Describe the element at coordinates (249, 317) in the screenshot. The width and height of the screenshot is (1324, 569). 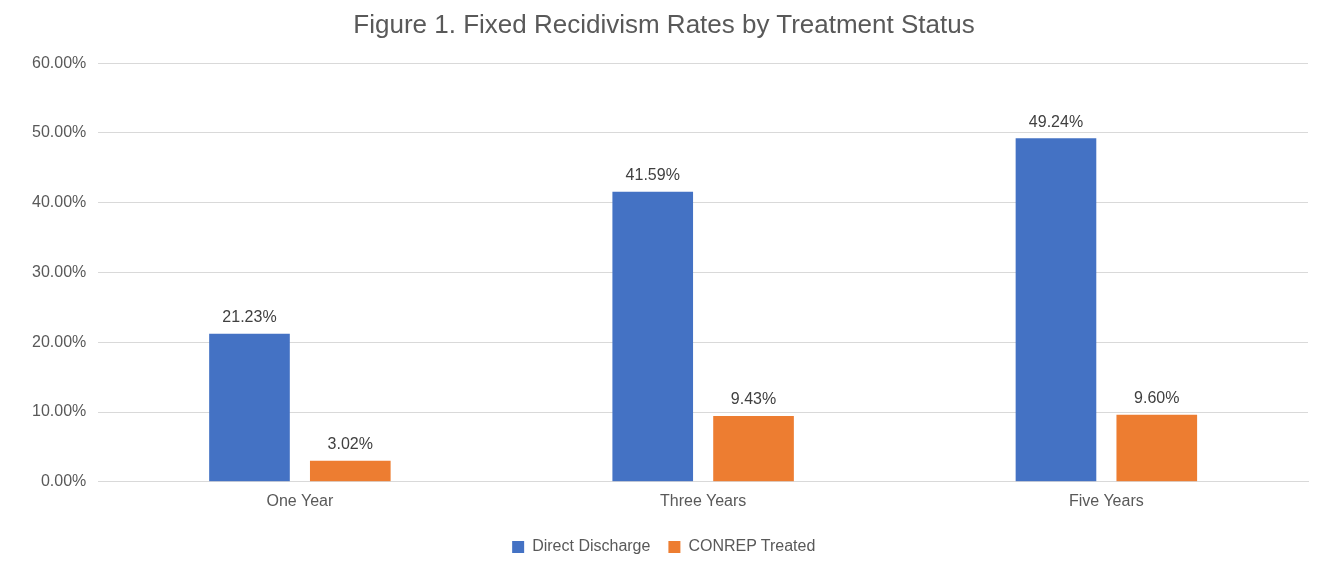
I see `data-label: 21.23%` at that location.